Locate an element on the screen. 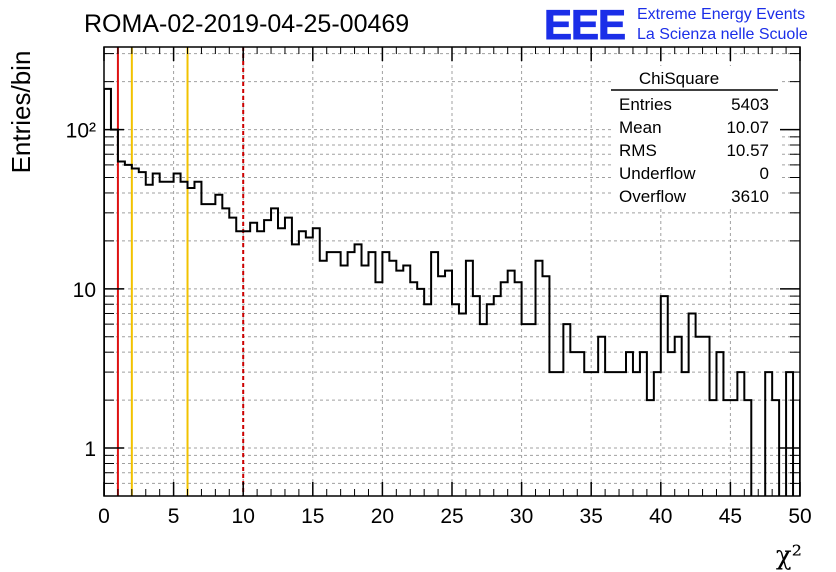 This screenshot has height=572, width=836. x-tick-label: 0 is located at coordinates (104, 516).